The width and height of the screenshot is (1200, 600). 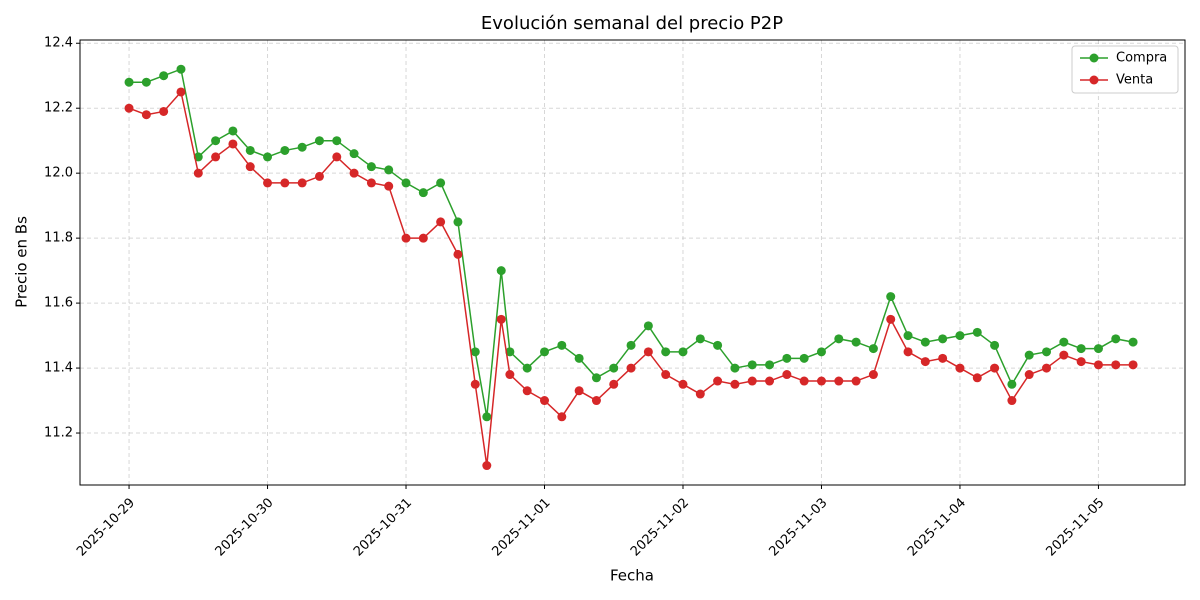 I want to click on x-axis-label: Fecha, so click(x=632, y=576).